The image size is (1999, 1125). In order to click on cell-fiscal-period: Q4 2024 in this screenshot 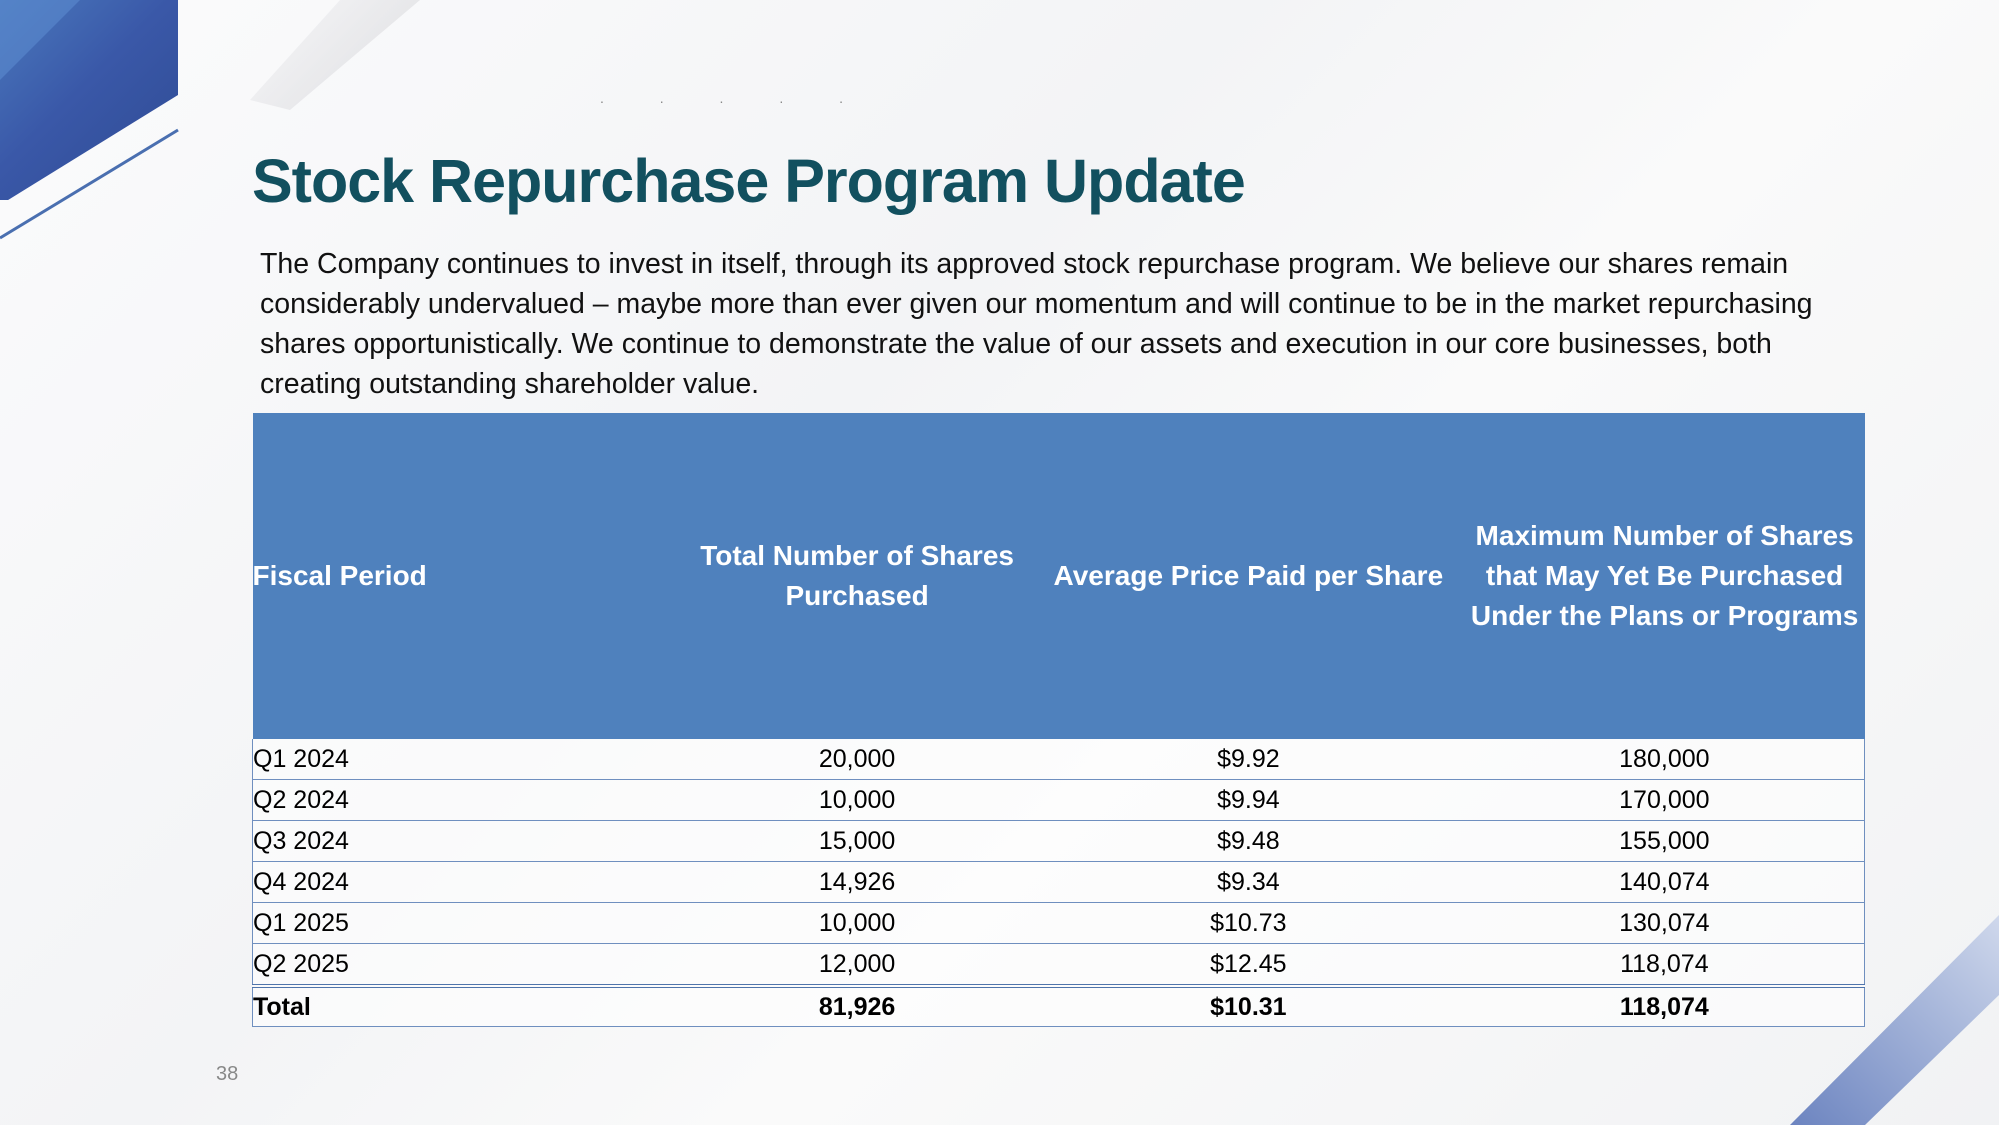, I will do `click(467, 882)`.